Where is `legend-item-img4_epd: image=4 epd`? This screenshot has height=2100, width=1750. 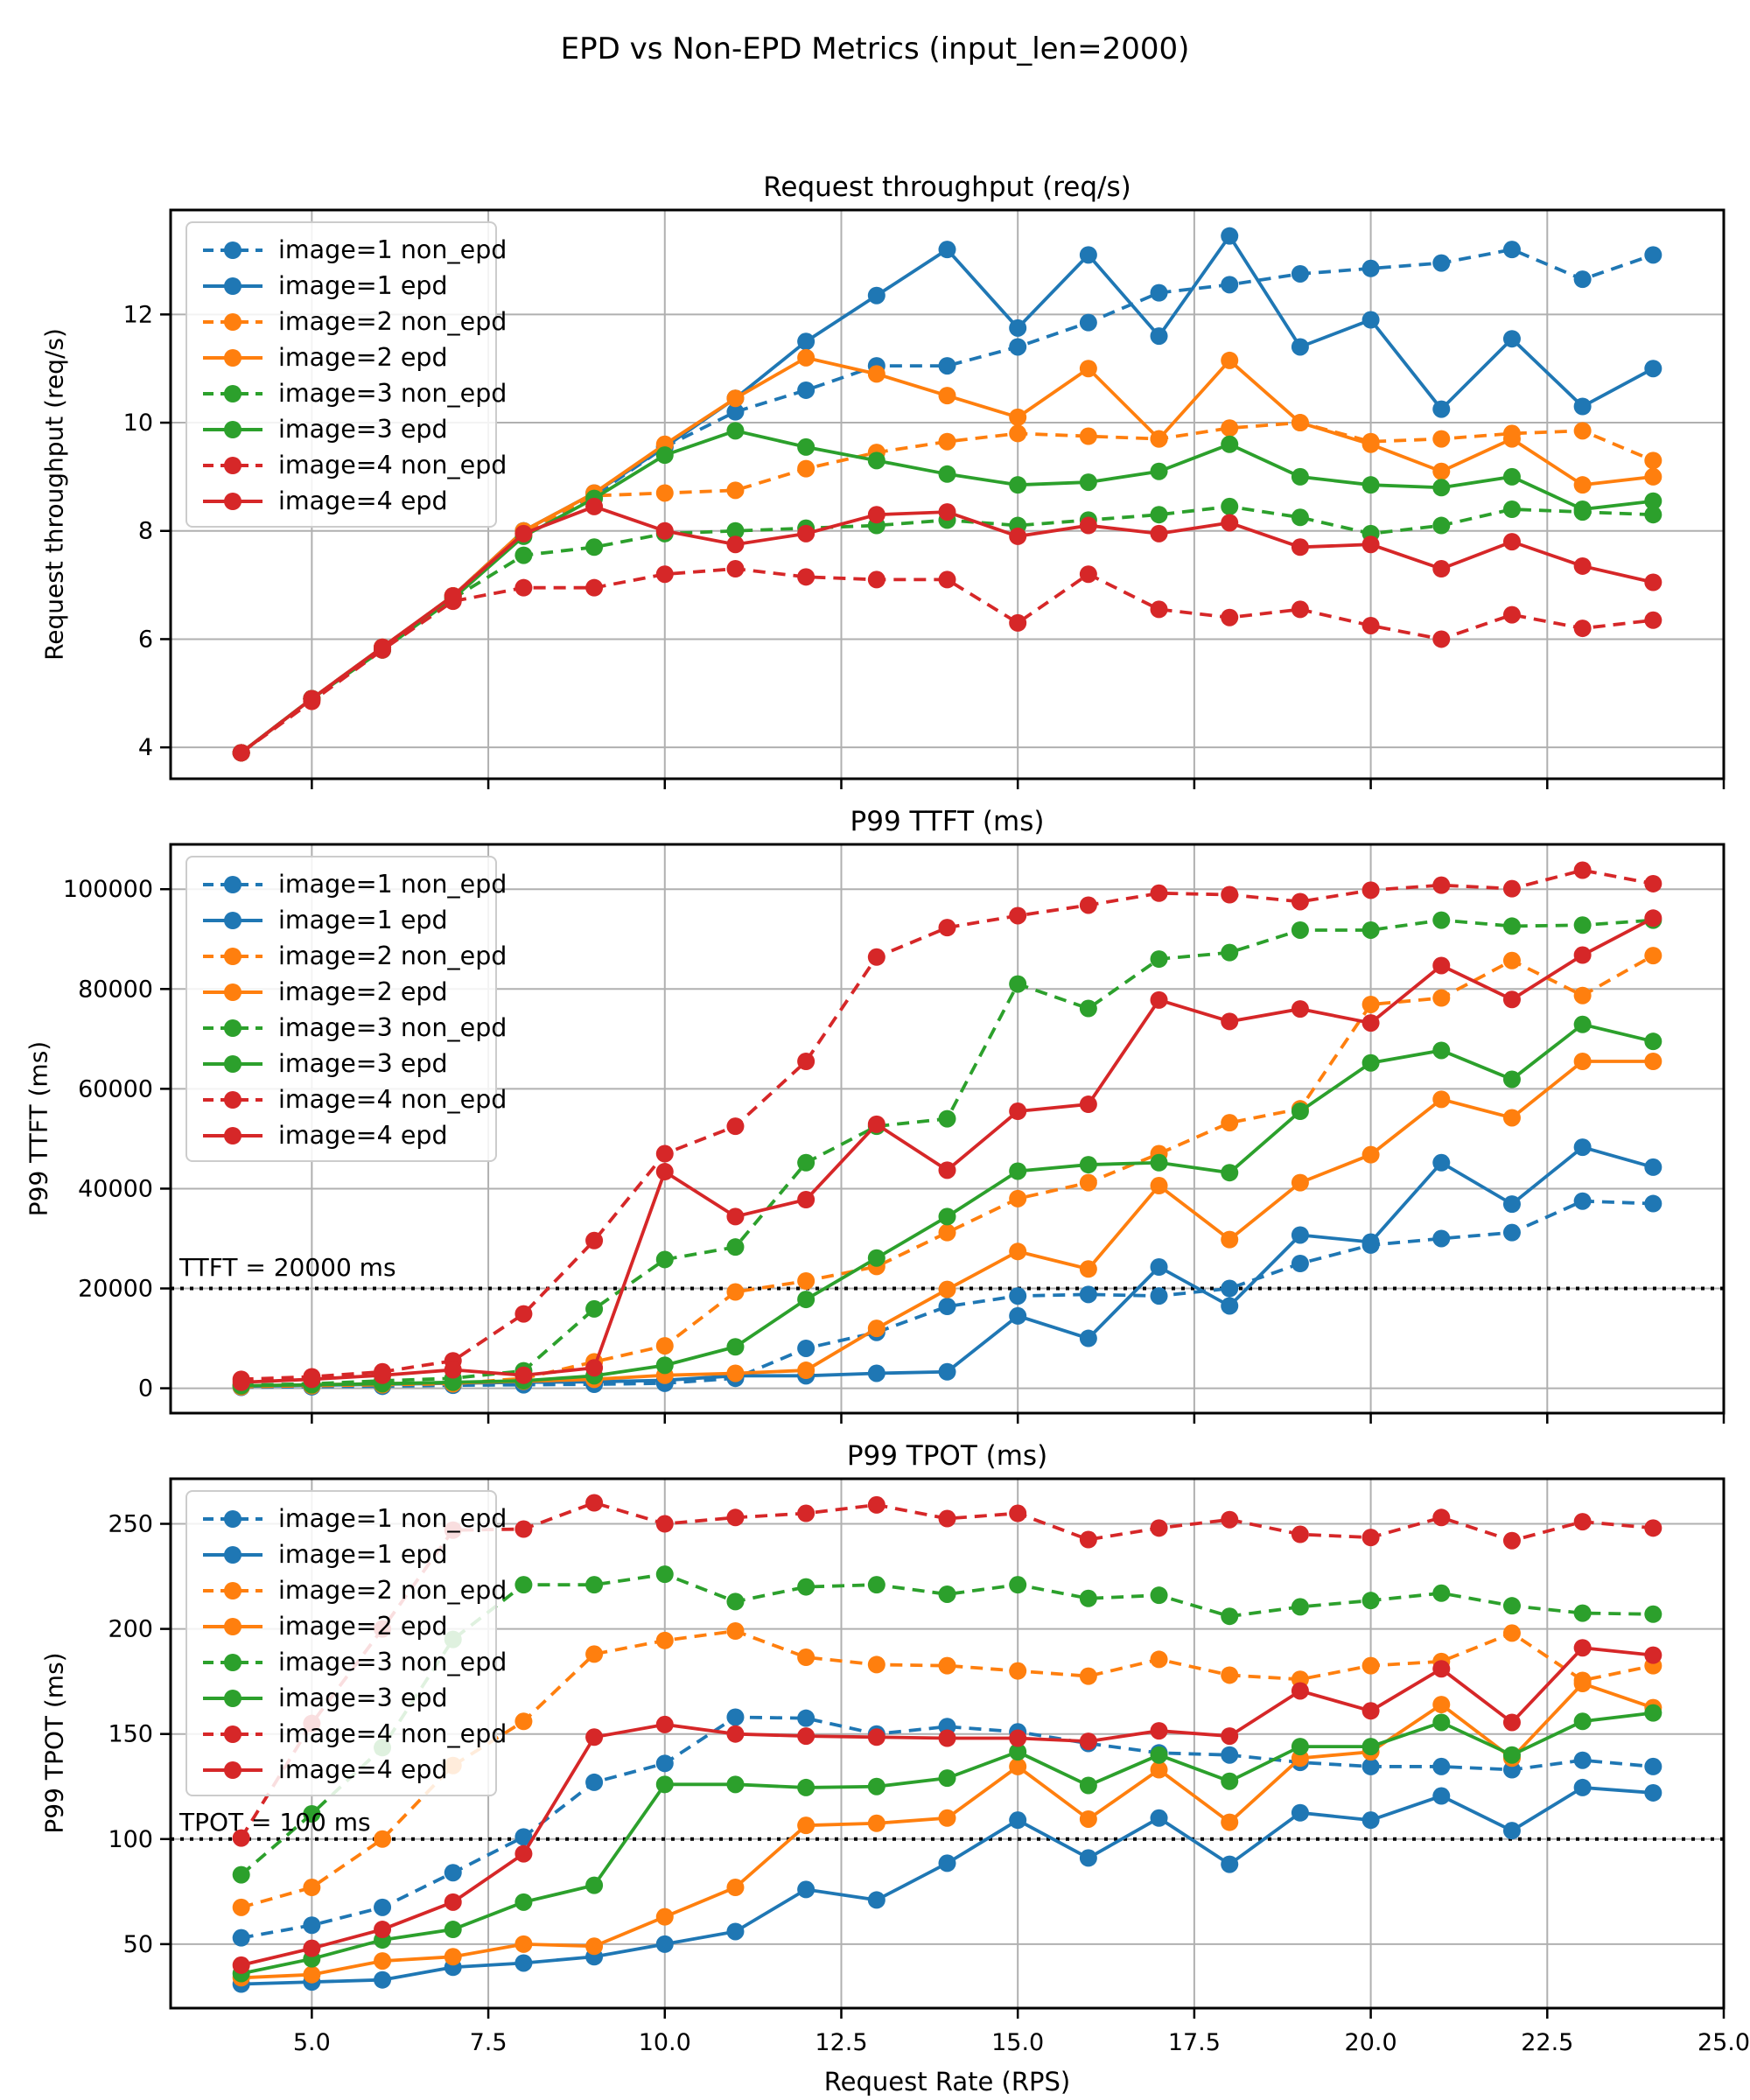 legend-item-img4_epd: image=4 epd is located at coordinates (341, 1770).